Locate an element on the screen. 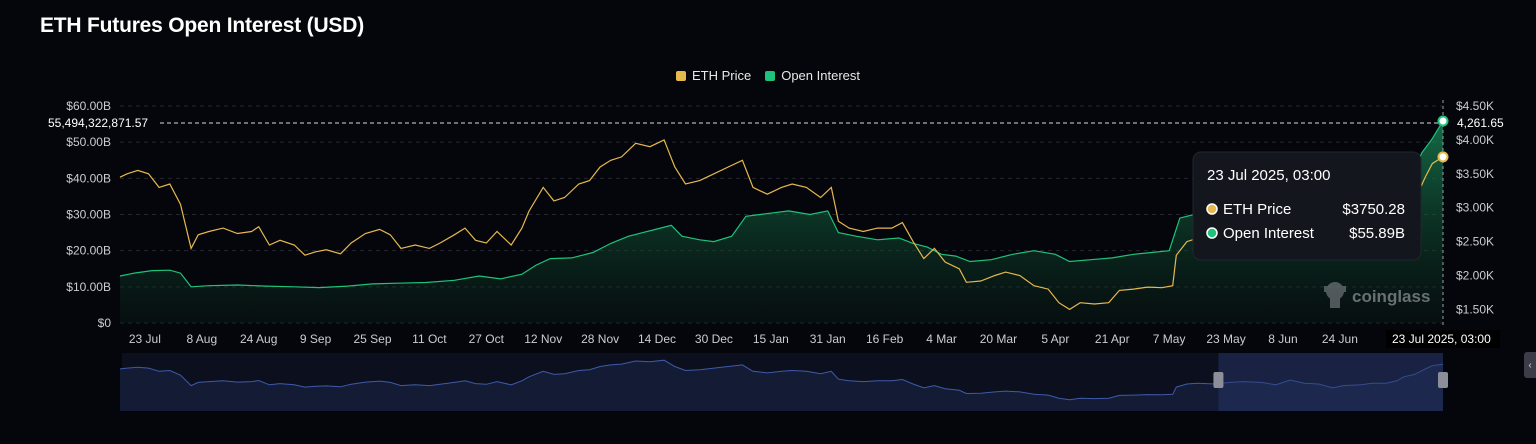 The image size is (1536, 444). svg-text: 23 Jul 2025, 03:00 is located at coordinates (1441, 339).